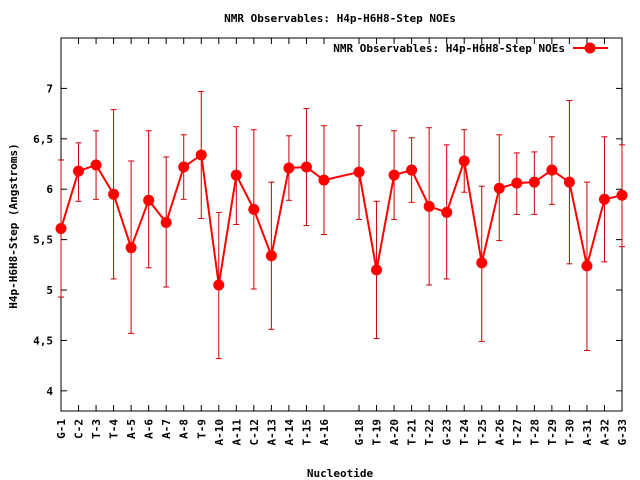 This screenshot has height=480, width=640. I want to click on x-tick-label: T-29, so click(552, 432).